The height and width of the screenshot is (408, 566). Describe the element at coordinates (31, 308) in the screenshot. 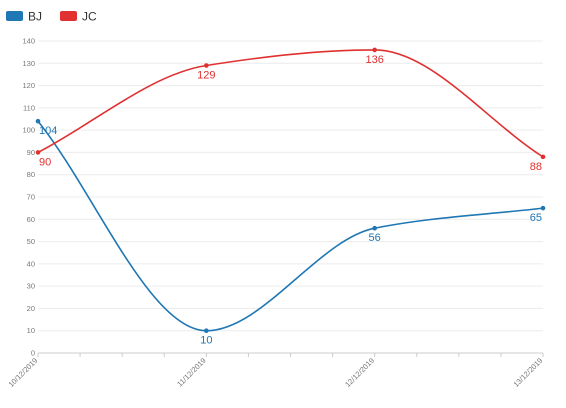

I see `y-tick-label: 20` at that location.